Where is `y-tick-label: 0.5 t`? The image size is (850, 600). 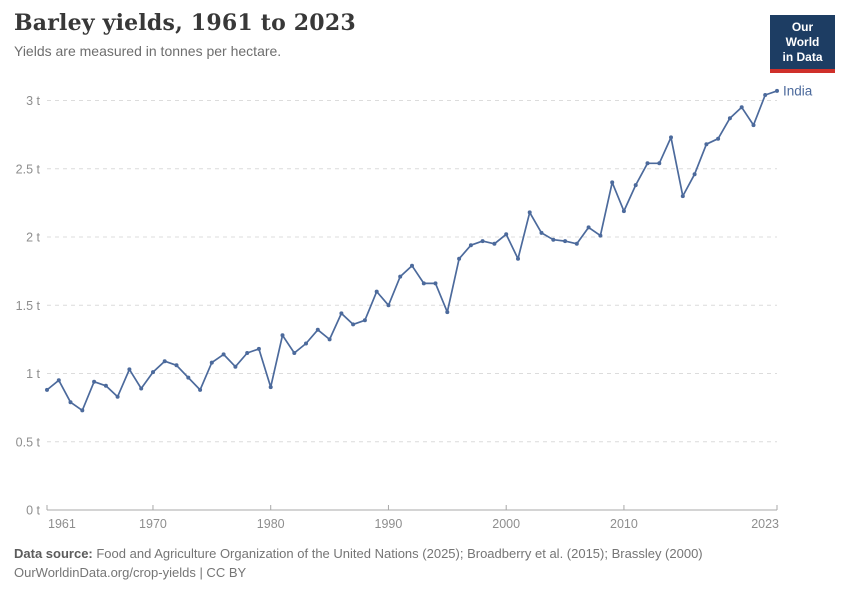
y-tick-label: 0.5 t is located at coordinates (28, 442).